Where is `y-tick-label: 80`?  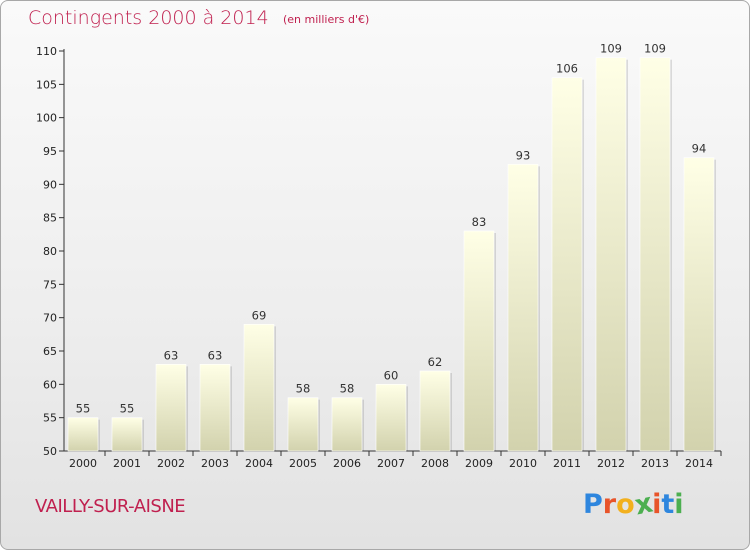
y-tick-label: 80 is located at coordinates (50, 251).